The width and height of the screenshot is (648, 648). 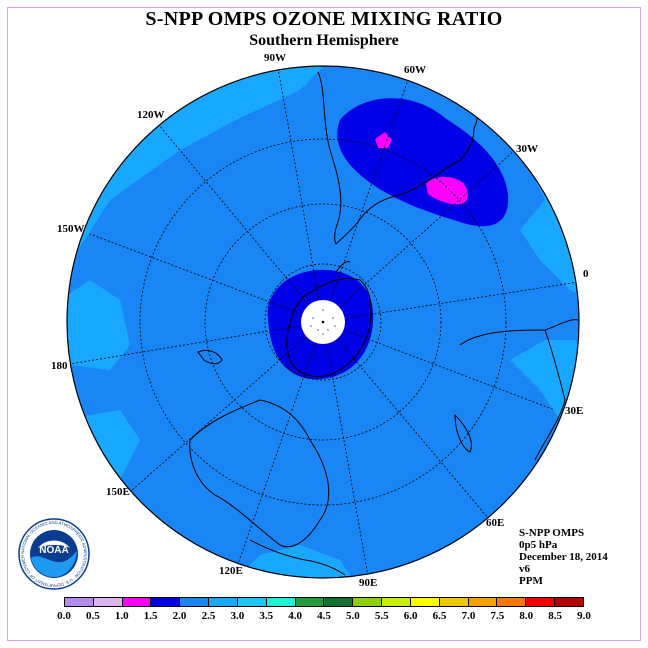 I want to click on meridian-label-90w: 90W, so click(x=275, y=58).